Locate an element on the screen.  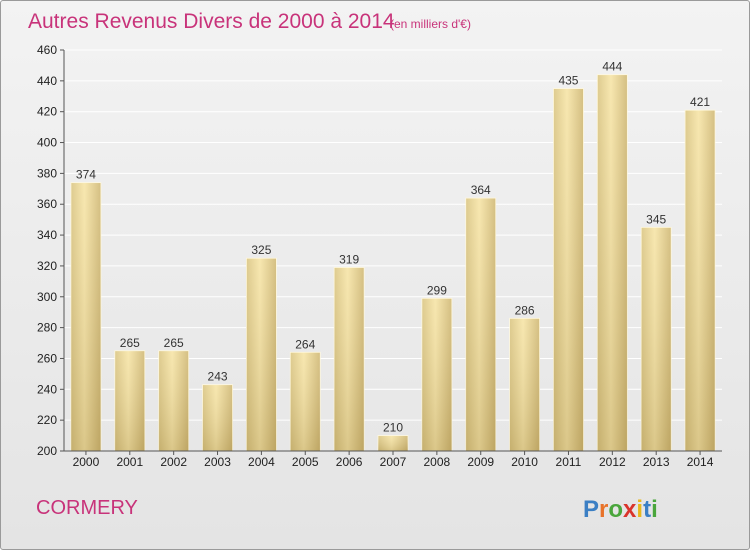
value-label: 319 is located at coordinates (349, 259).